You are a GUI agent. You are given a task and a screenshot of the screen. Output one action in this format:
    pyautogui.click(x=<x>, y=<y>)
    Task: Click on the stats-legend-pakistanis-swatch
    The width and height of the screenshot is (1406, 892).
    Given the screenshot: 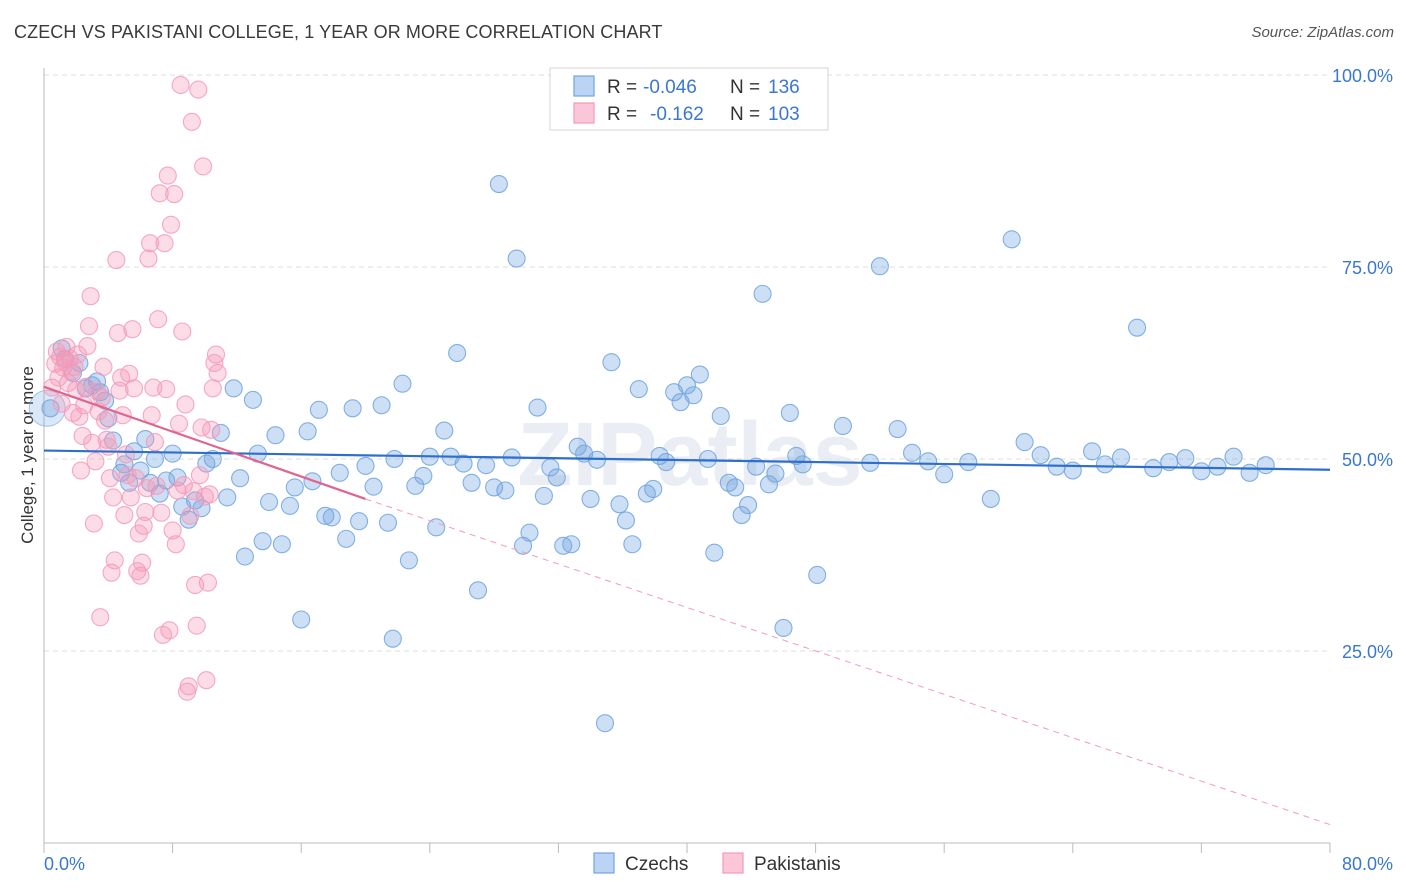 What is the action you would take?
    pyautogui.click(x=584, y=113)
    